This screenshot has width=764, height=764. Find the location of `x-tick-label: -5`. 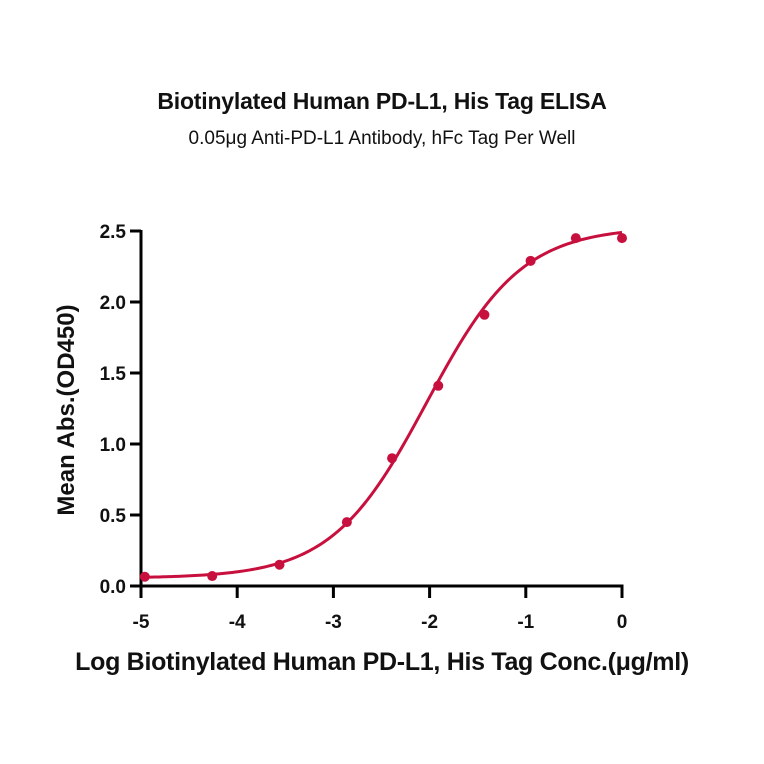

x-tick-label: -5 is located at coordinates (141, 622).